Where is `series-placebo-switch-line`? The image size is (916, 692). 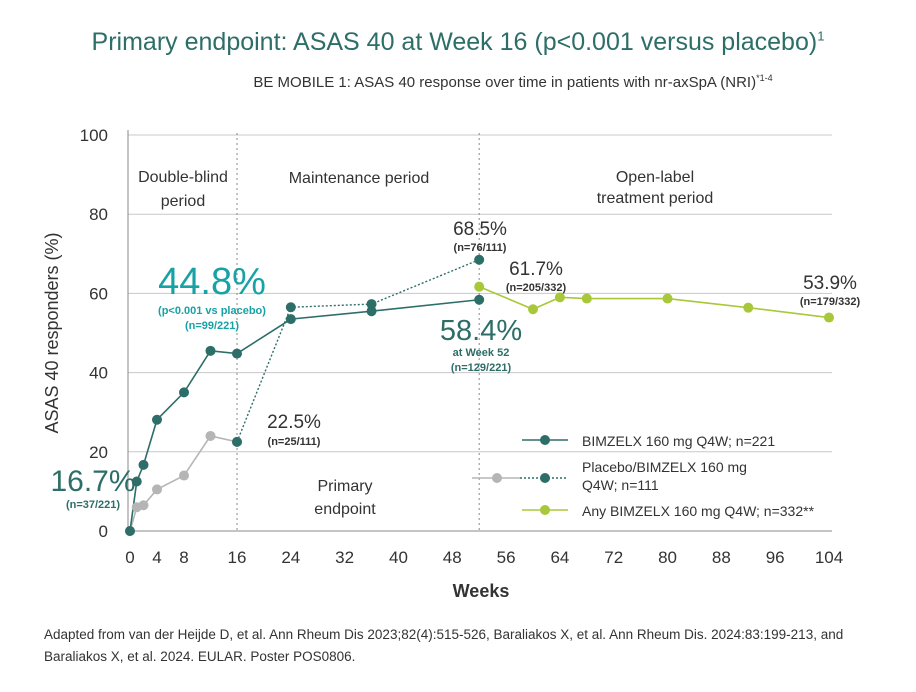 series-placebo-switch-line is located at coordinates (358, 351).